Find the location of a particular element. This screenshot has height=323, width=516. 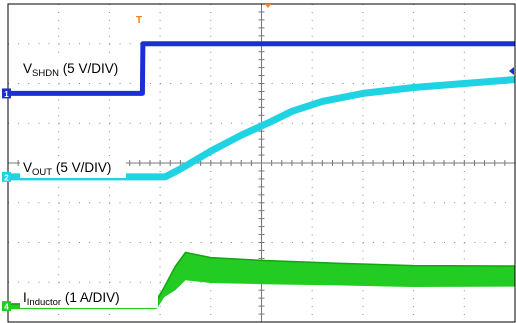

ch2-marker is located at coordinates (6, 176).